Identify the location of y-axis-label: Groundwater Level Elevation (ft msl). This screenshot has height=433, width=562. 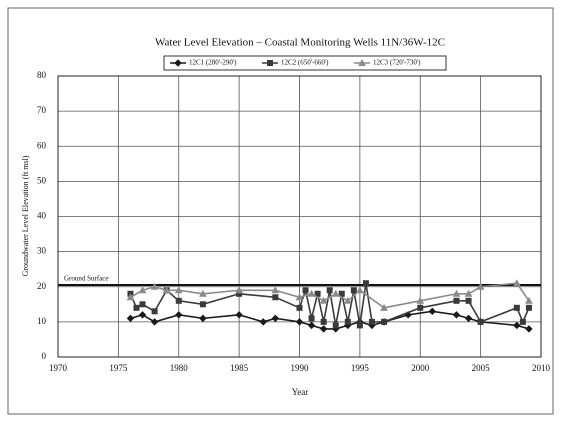
(25, 215).